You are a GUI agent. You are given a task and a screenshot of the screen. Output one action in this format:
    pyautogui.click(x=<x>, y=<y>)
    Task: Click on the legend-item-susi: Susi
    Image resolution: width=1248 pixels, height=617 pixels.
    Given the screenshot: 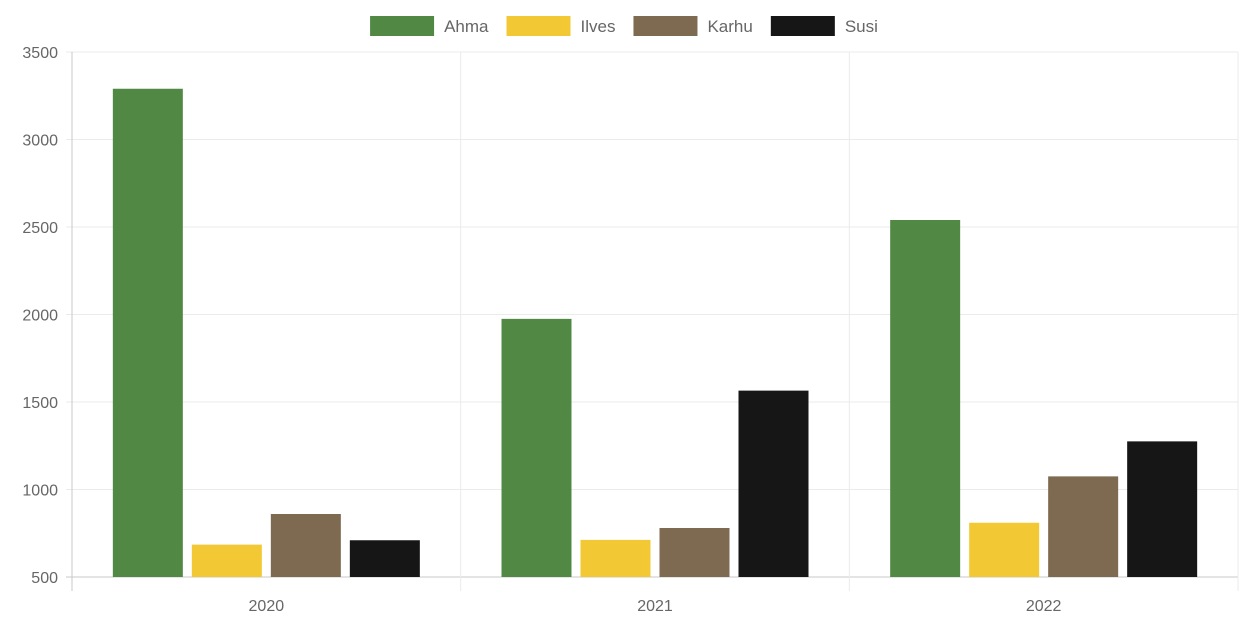 What is the action you would take?
    pyautogui.click(x=824, y=26)
    